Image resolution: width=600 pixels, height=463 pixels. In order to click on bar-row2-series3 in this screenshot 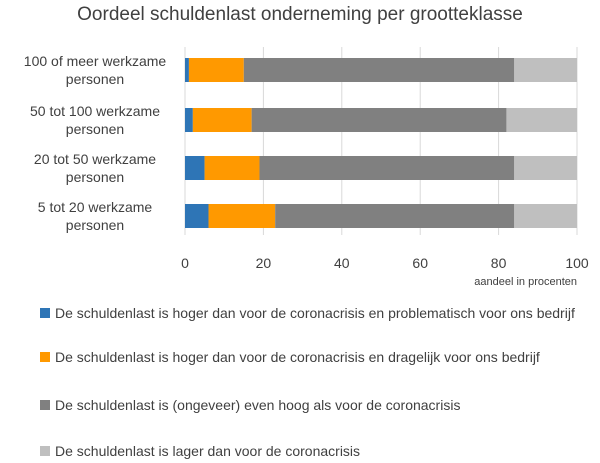, I will do `click(545, 168)`.